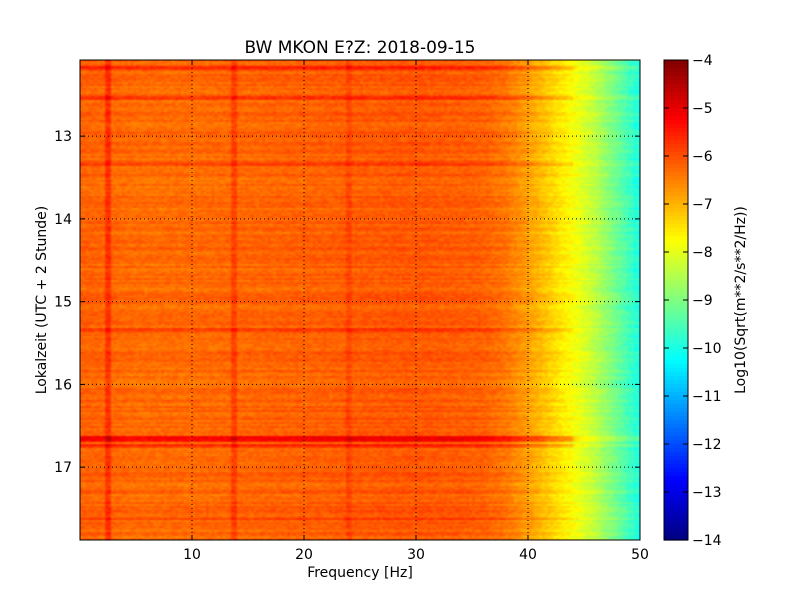  Describe the element at coordinates (707, 397) in the screenshot. I see `colorbar-tick-label: −11` at that location.